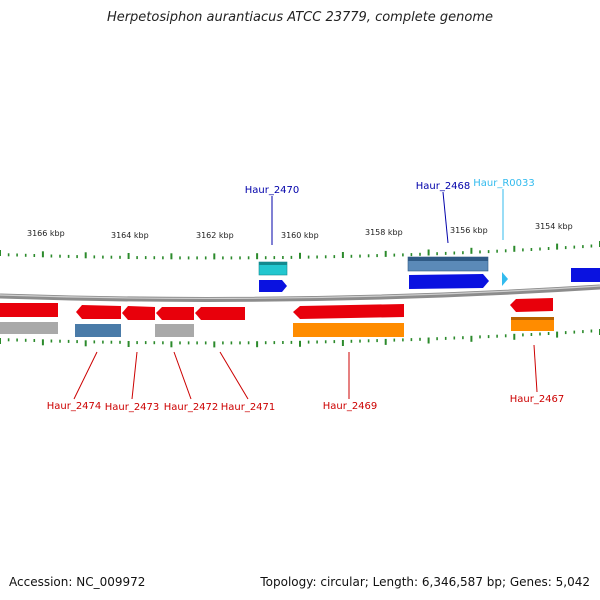  What do you see at coordinates (191, 407) in the screenshot?
I see `gene-label-bottom: Haur_2472` at bounding box center [191, 407].